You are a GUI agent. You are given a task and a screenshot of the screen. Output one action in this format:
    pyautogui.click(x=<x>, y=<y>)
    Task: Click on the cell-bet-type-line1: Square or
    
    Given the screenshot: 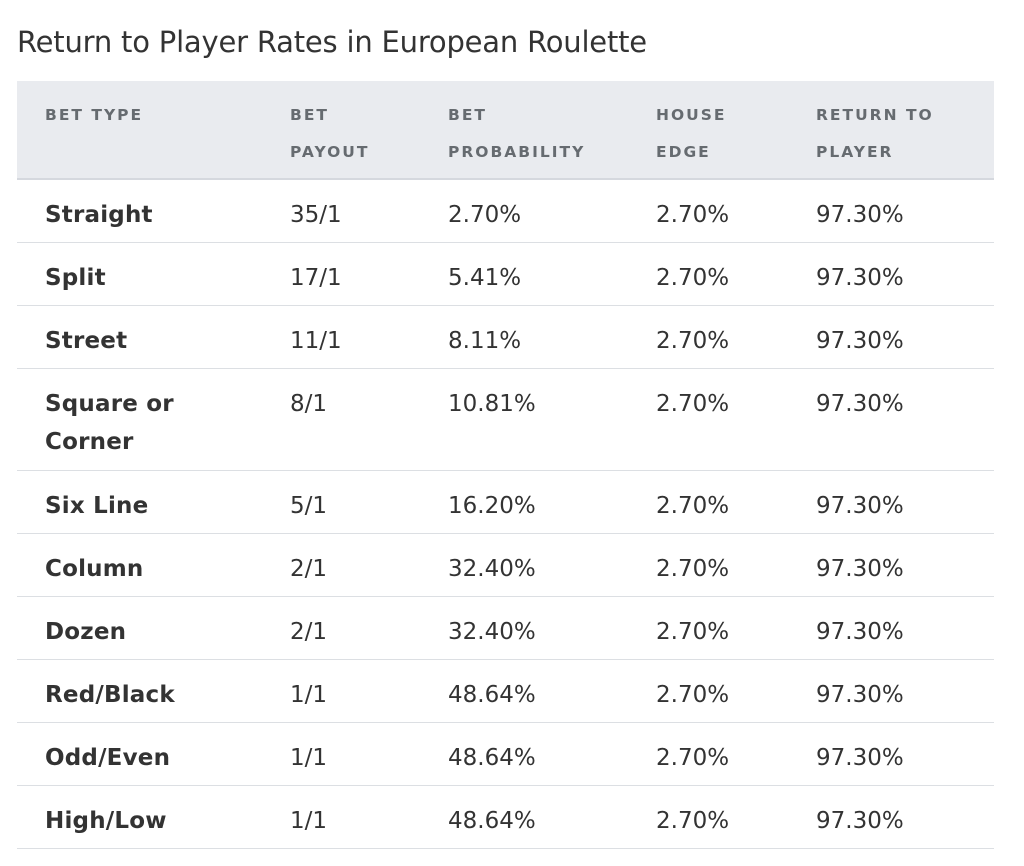 What is the action you would take?
    pyautogui.click(x=109, y=403)
    